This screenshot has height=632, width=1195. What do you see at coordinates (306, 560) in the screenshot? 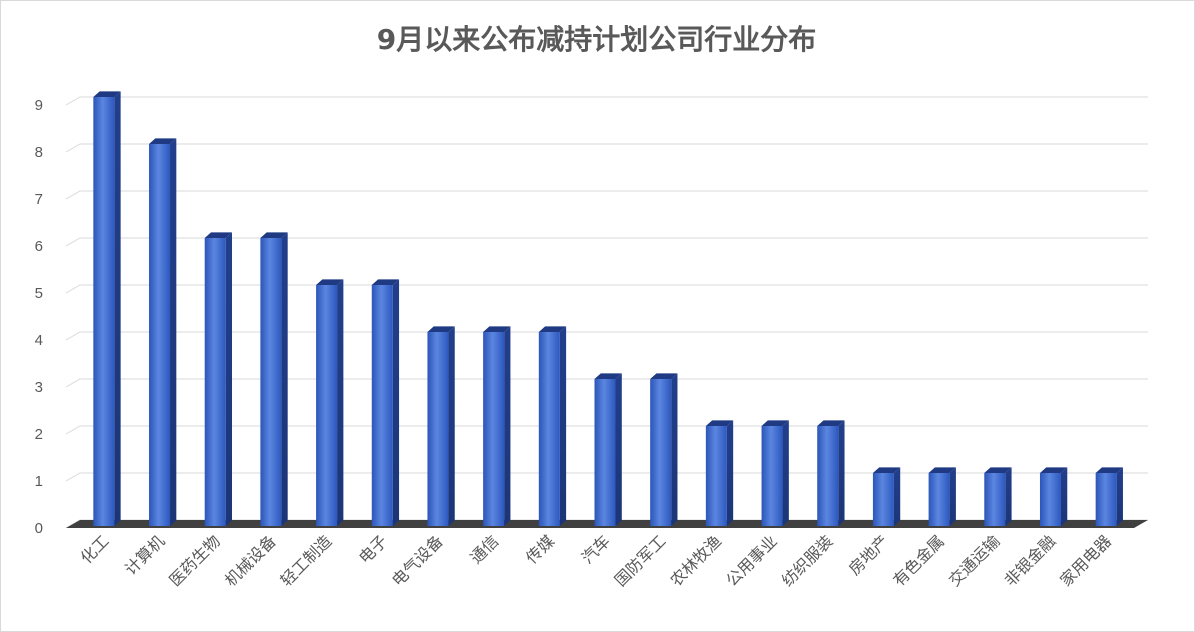
I see `x-tick-label: 轻工制造` at bounding box center [306, 560].